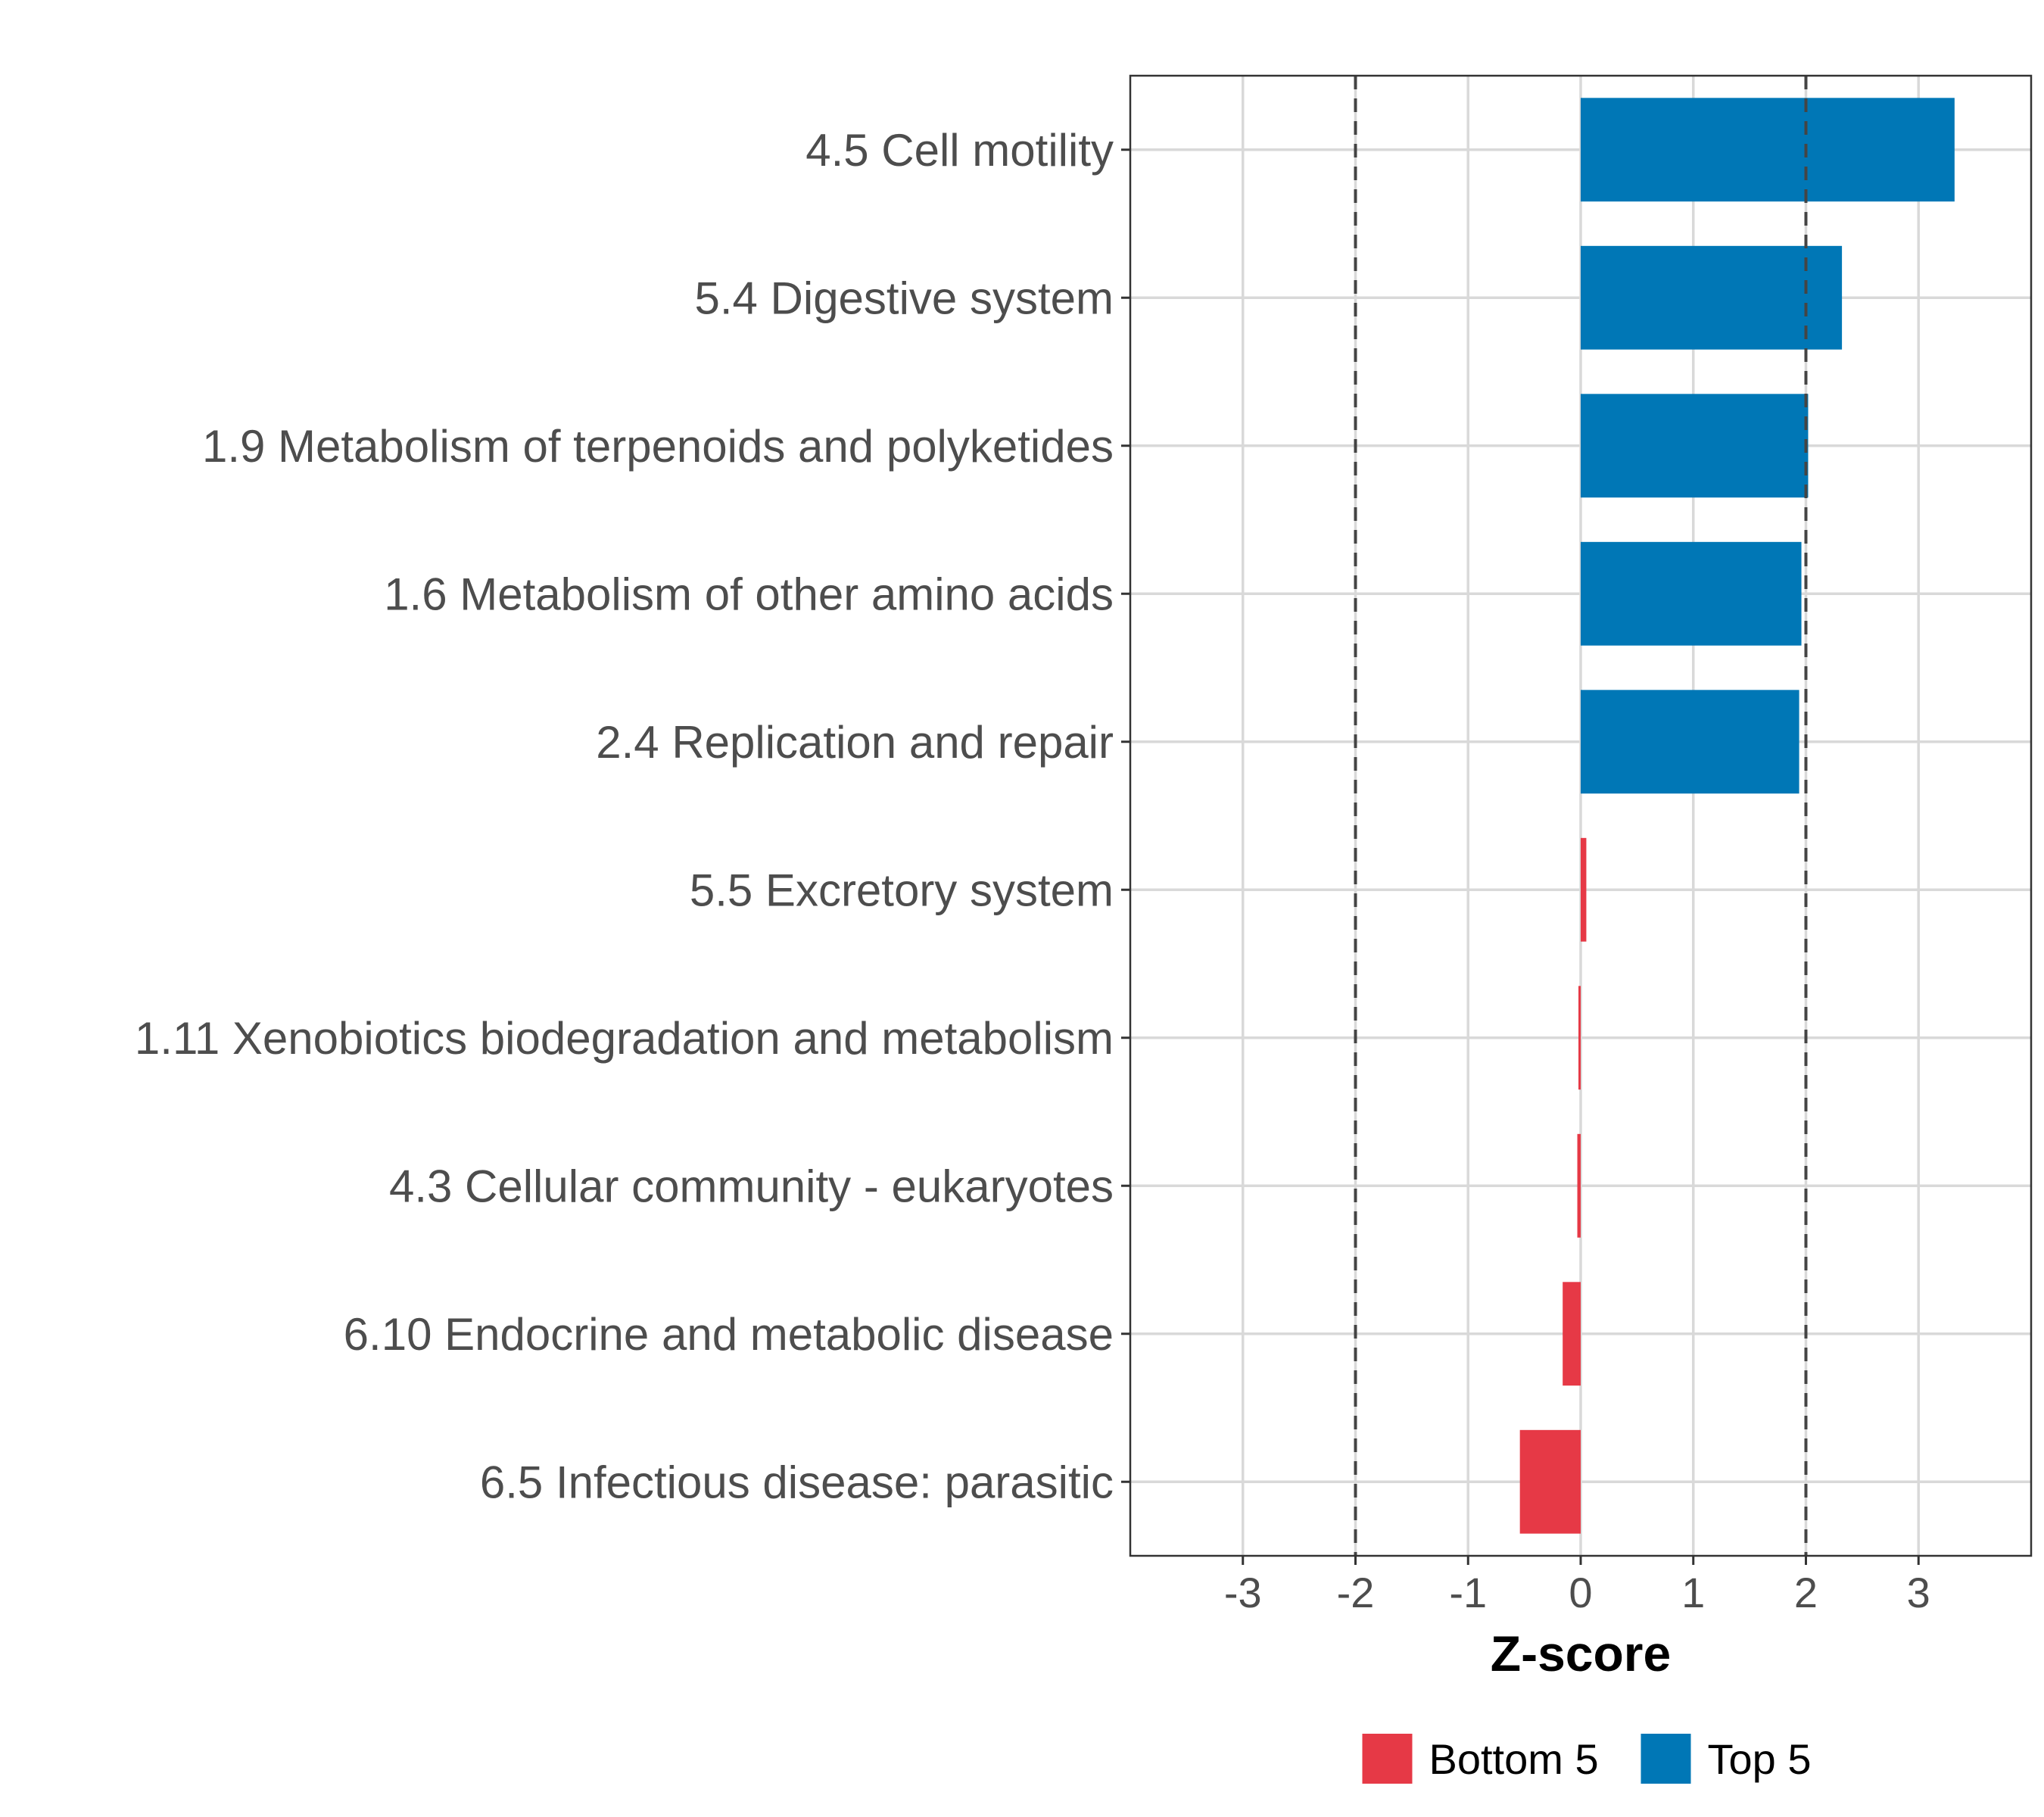  I want to click on x-axis-title: Z-score, so click(1581, 1653).